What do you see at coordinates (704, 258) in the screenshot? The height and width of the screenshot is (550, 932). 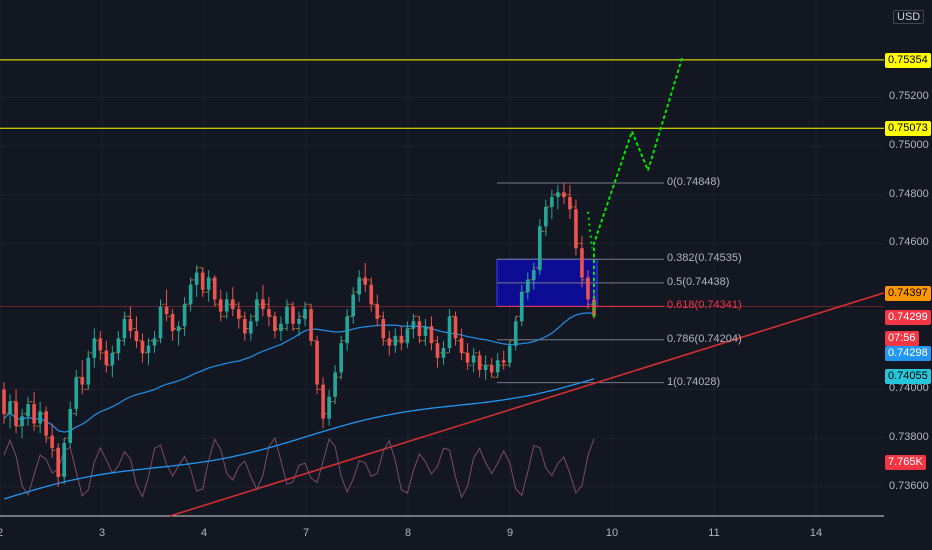 I see `fib-level-label: 0.382(0.74535)` at bounding box center [704, 258].